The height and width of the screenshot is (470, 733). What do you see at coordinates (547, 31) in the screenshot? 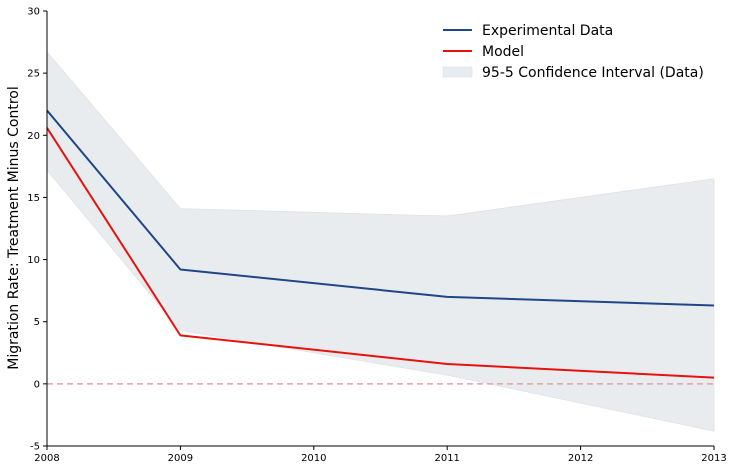
I see `legend-label-experimental-data: Experimental Data` at bounding box center [547, 31].